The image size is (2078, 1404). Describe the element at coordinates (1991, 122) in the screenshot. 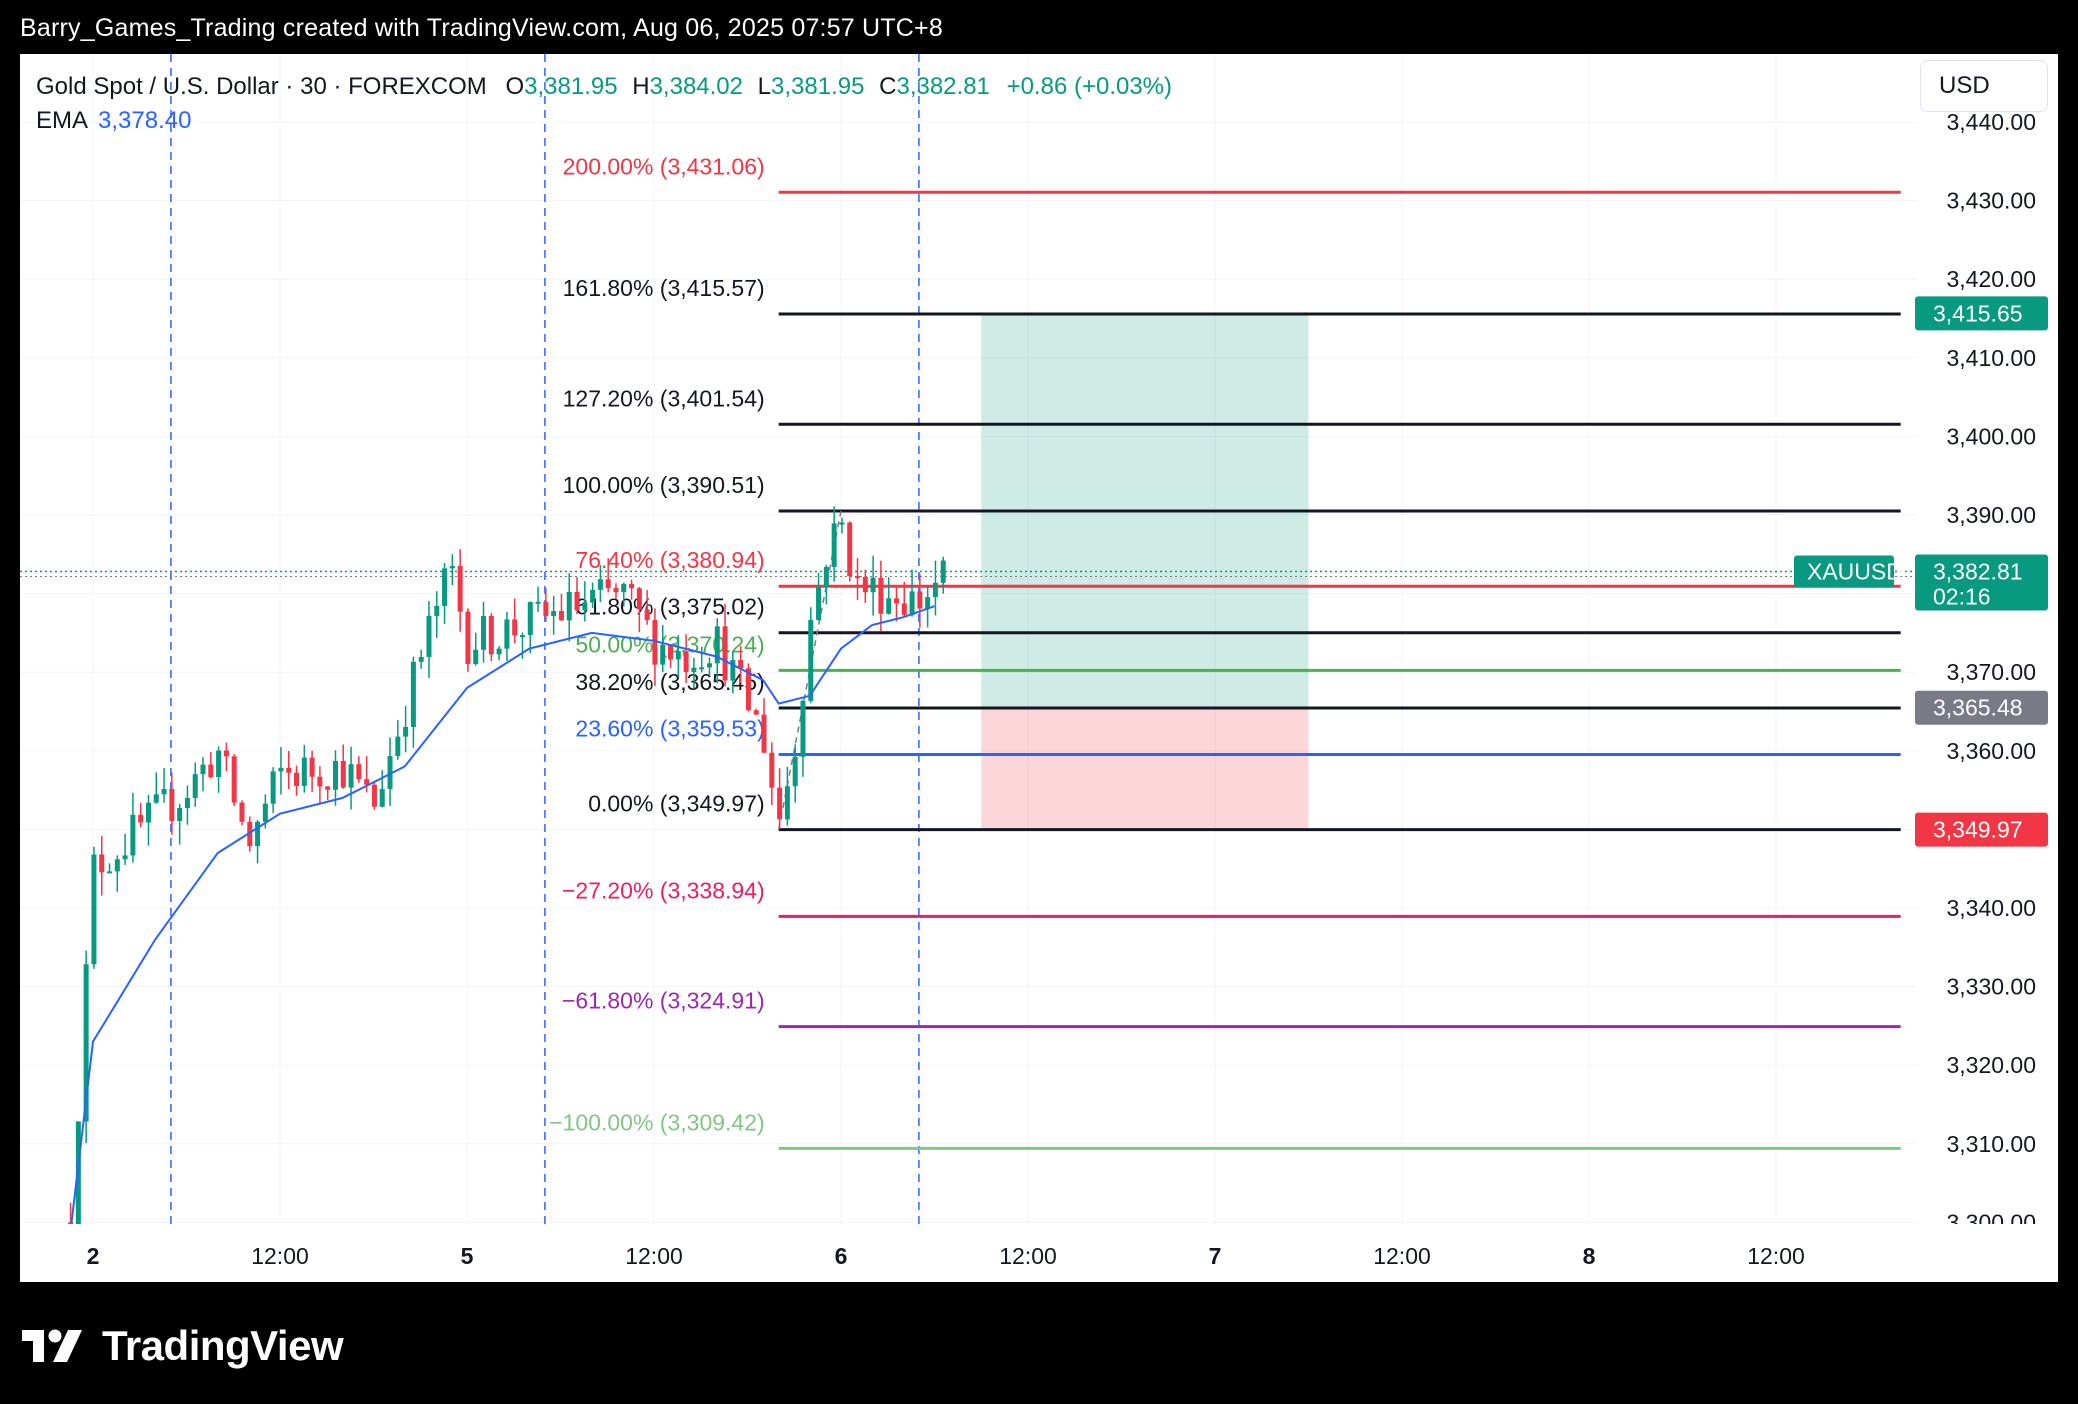

I see `price-axis-tick: 3,440.00` at that location.